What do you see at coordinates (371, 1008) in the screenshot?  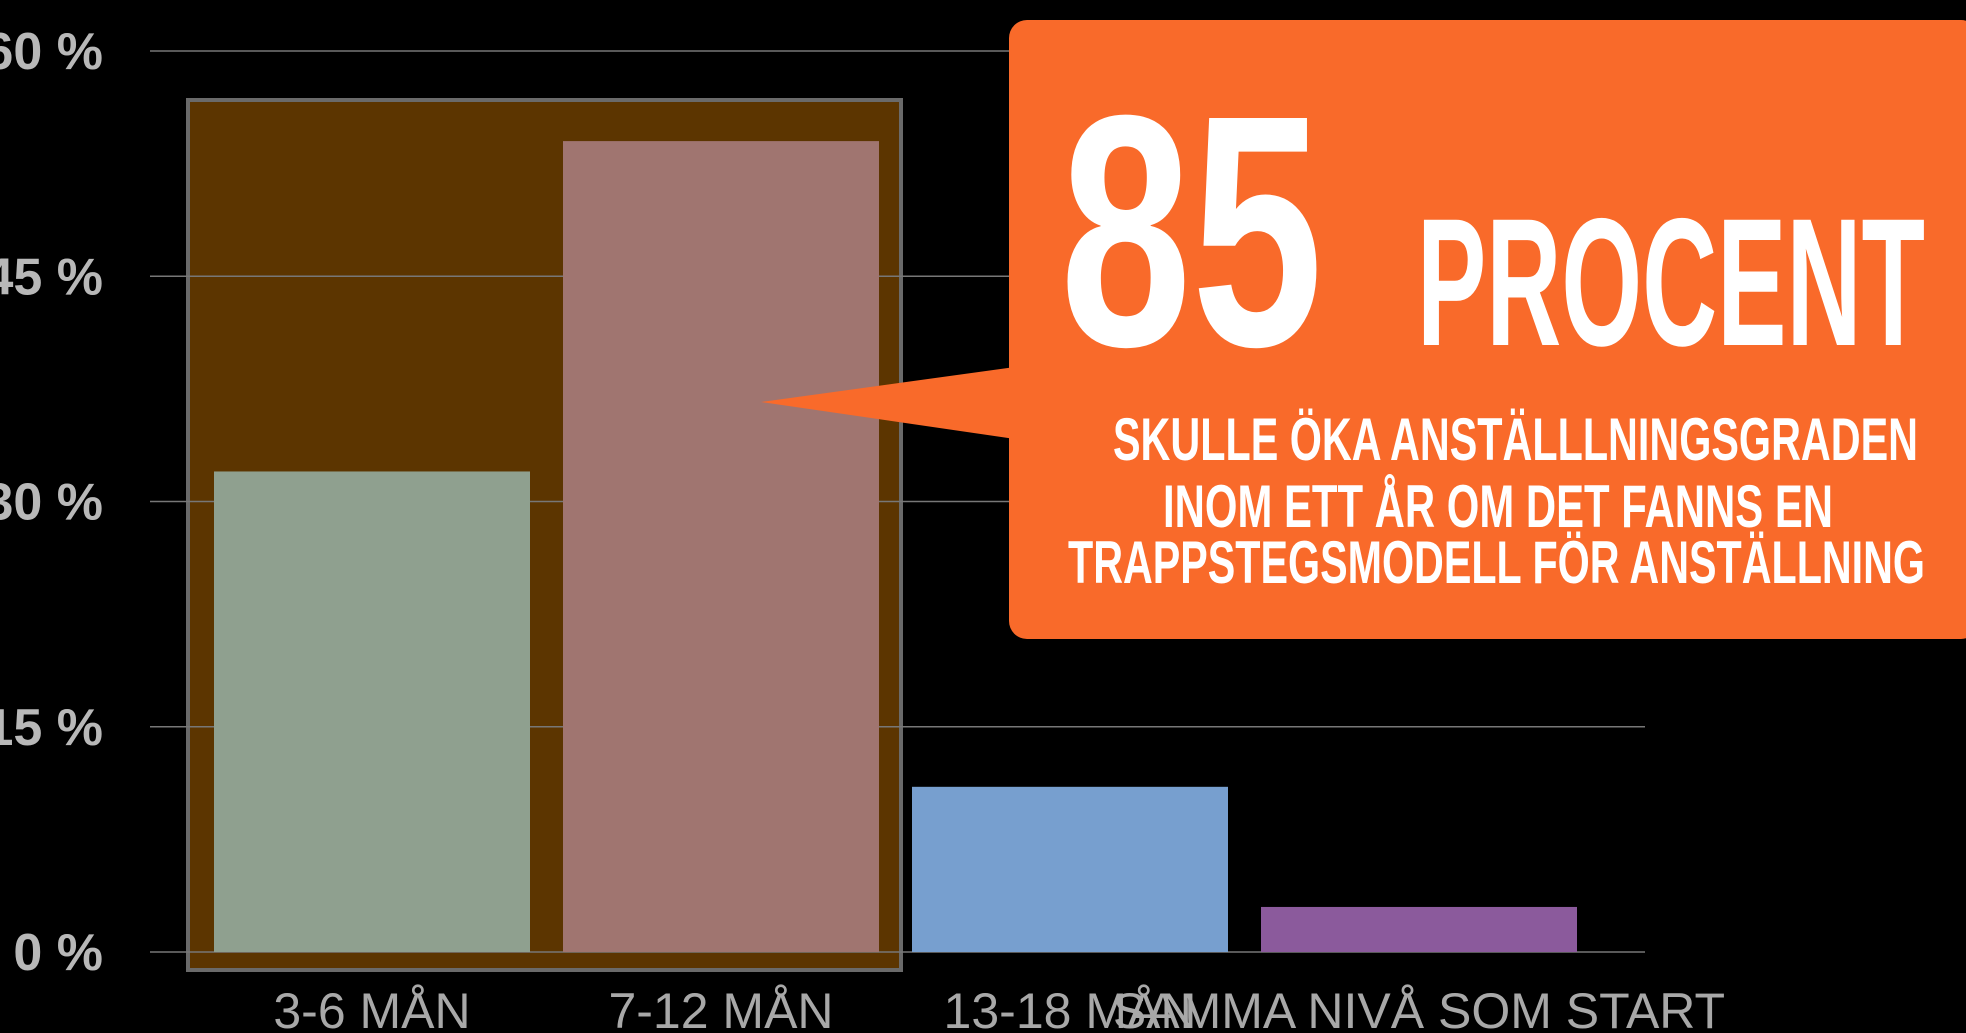 I see `x-tick-label: 3-6 MÅN` at bounding box center [371, 1008].